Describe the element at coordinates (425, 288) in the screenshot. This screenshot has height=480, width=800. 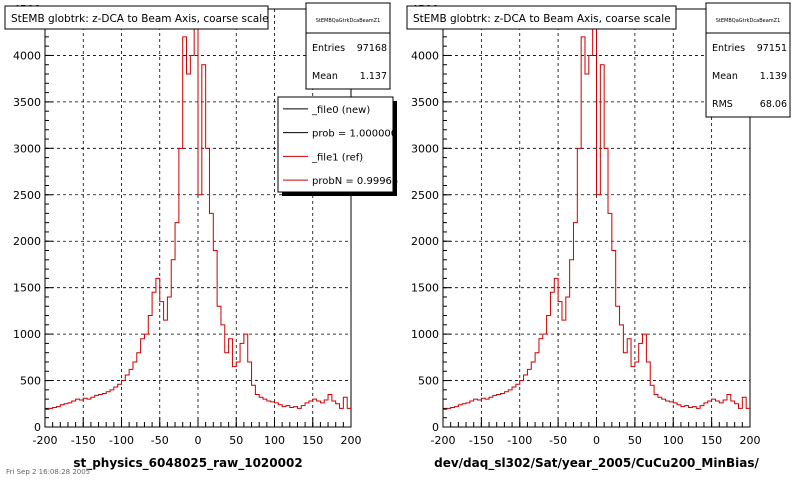
I see `panel2-y-tick-label: 1500` at that location.